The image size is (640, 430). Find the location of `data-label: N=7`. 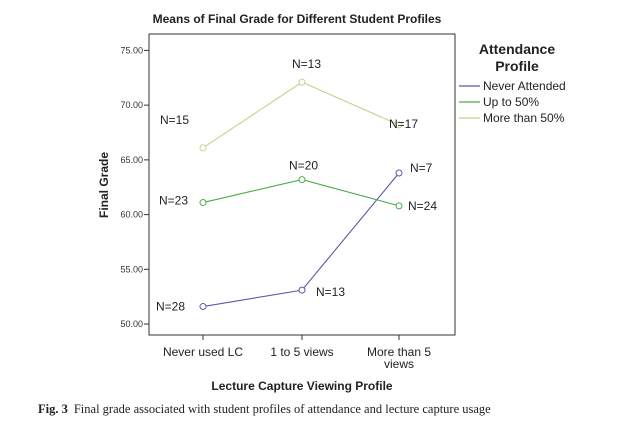

data-label: N=7 is located at coordinates (421, 168).